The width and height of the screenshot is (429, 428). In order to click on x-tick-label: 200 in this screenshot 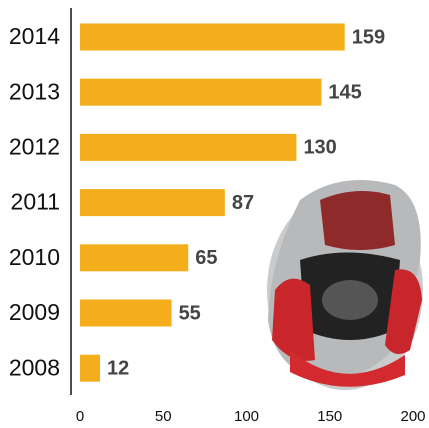, I will do `click(412, 416)`.